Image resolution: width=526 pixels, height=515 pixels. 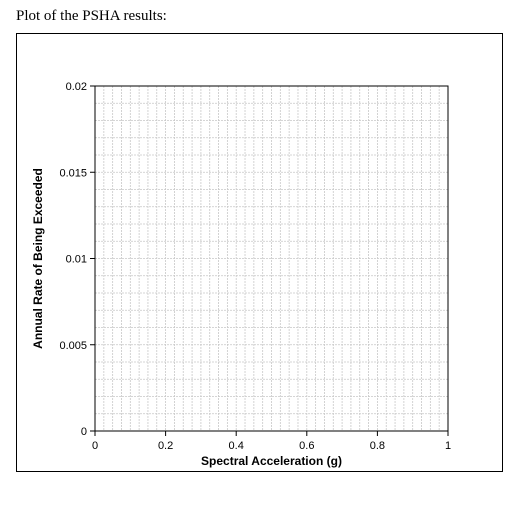 I want to click on x-tick-label: 0.6, so click(x=306, y=446).